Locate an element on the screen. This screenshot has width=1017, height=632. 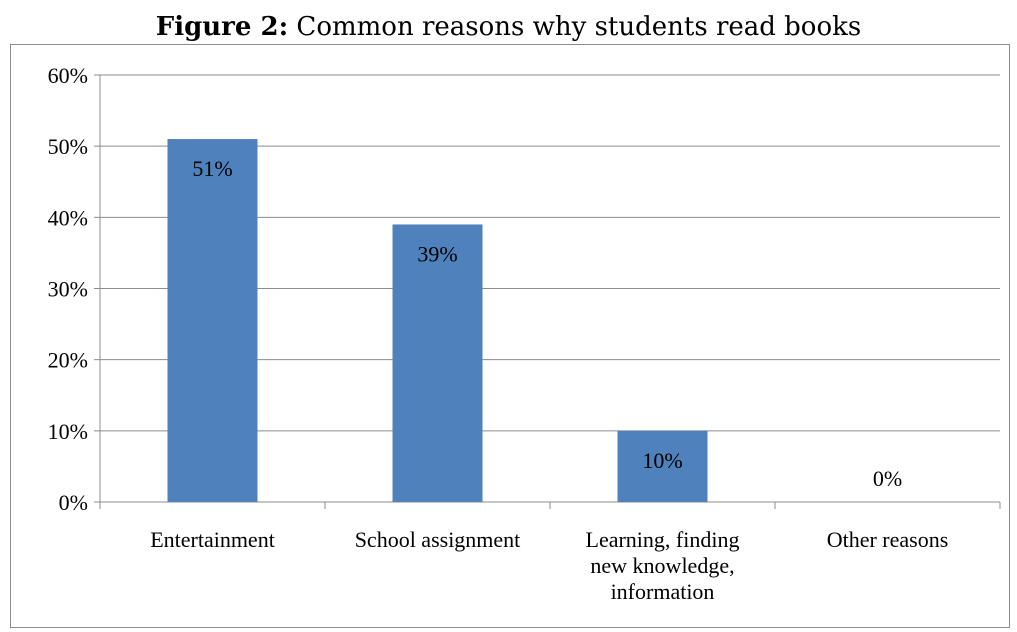
category-label: School assignment is located at coordinates (438, 539).